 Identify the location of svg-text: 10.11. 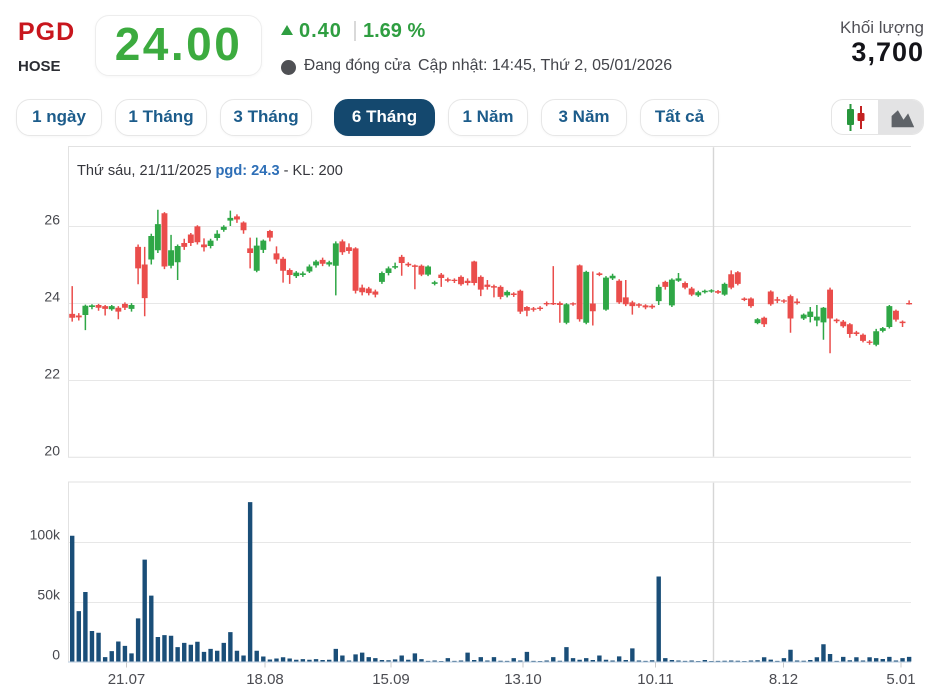
(655, 678).